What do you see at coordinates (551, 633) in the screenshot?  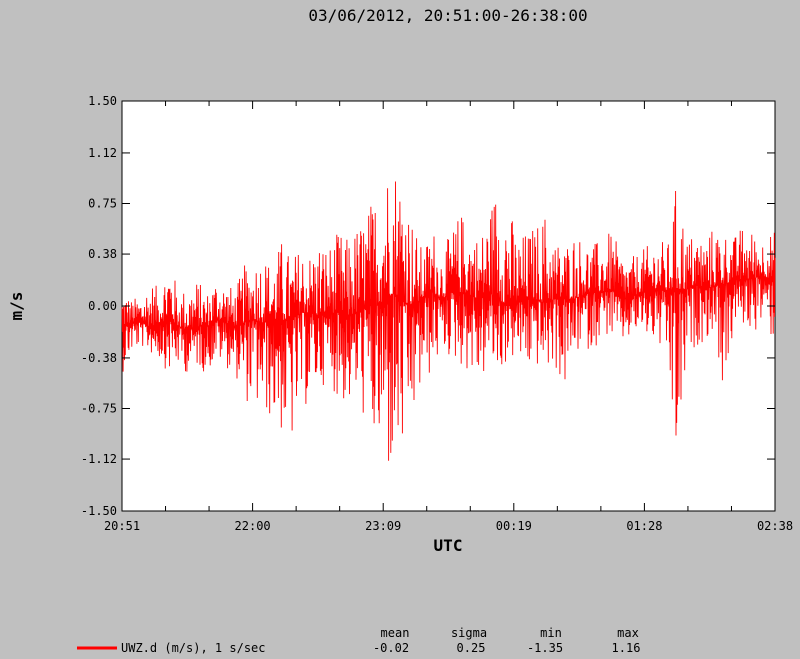 I see `stats-header-min: min` at bounding box center [551, 633].